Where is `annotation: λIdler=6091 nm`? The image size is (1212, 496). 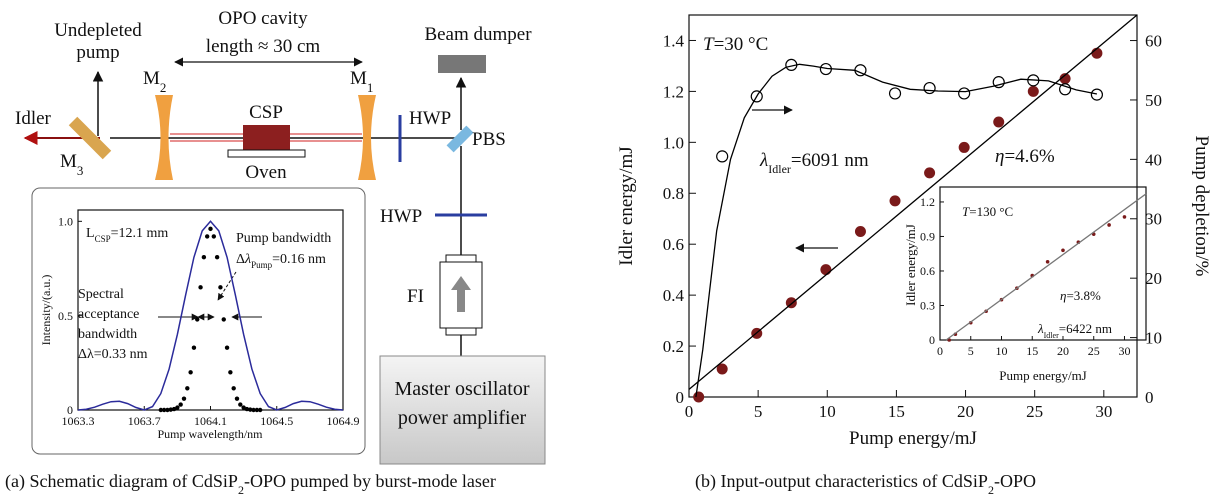
annotation: λIdler=6091 nm is located at coordinates (814, 163).